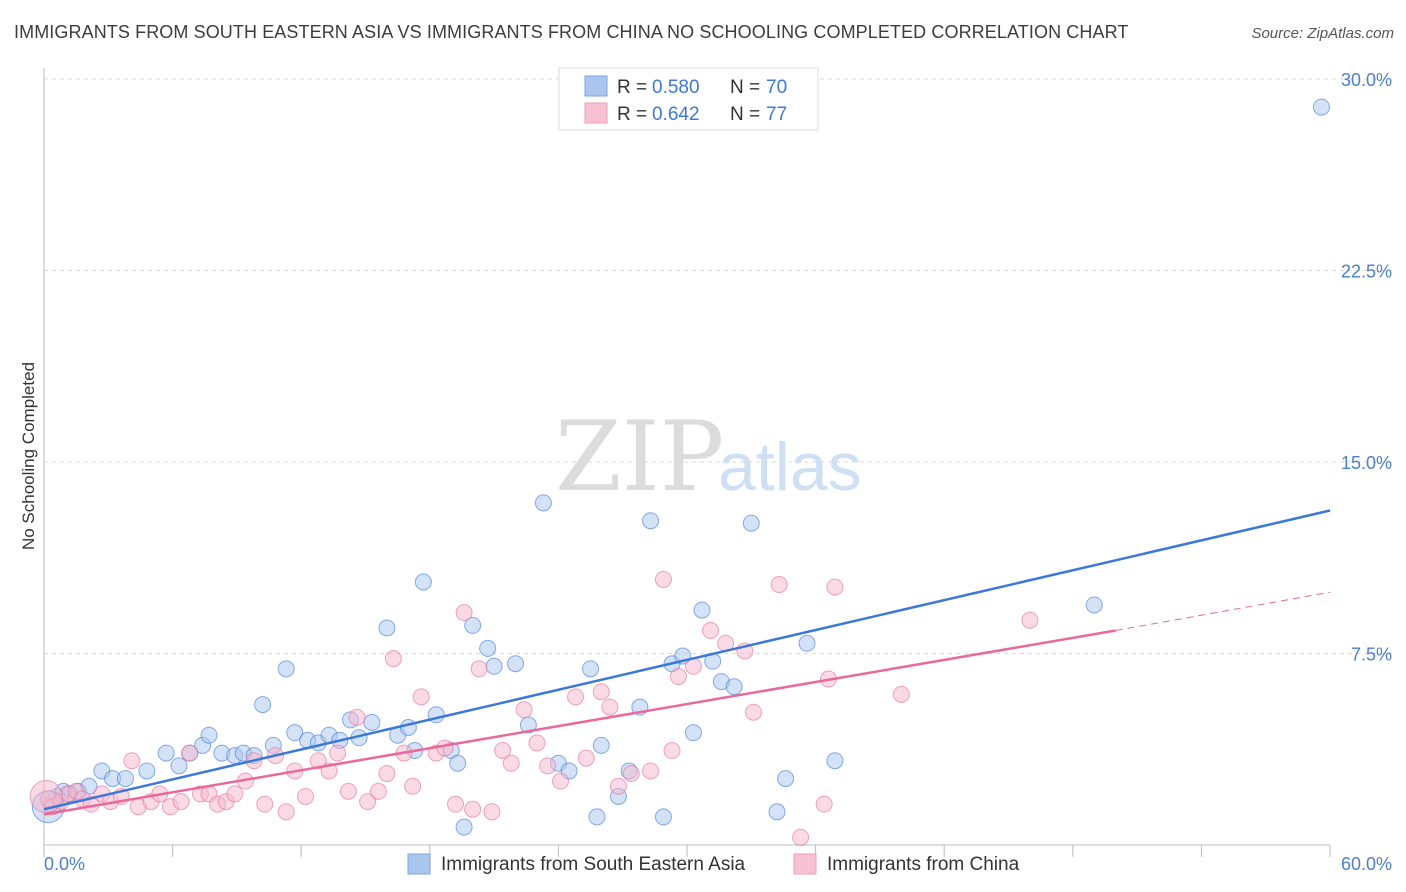 The height and width of the screenshot is (892, 1406). Describe the element at coordinates (1366, 272) in the screenshot. I see `y-tick-label: 22.5%` at that location.